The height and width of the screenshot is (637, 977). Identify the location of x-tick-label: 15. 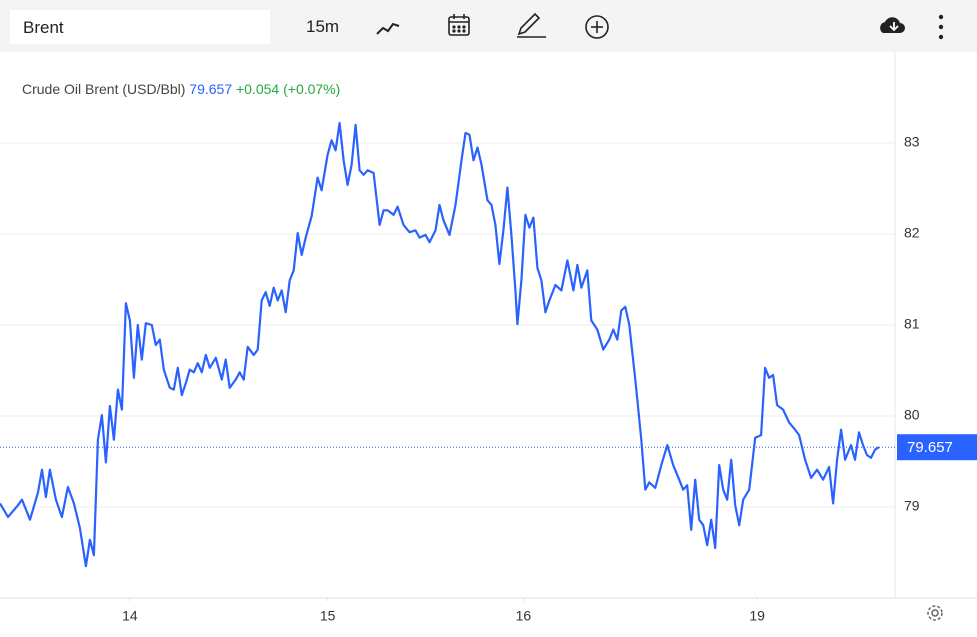
(328, 616).